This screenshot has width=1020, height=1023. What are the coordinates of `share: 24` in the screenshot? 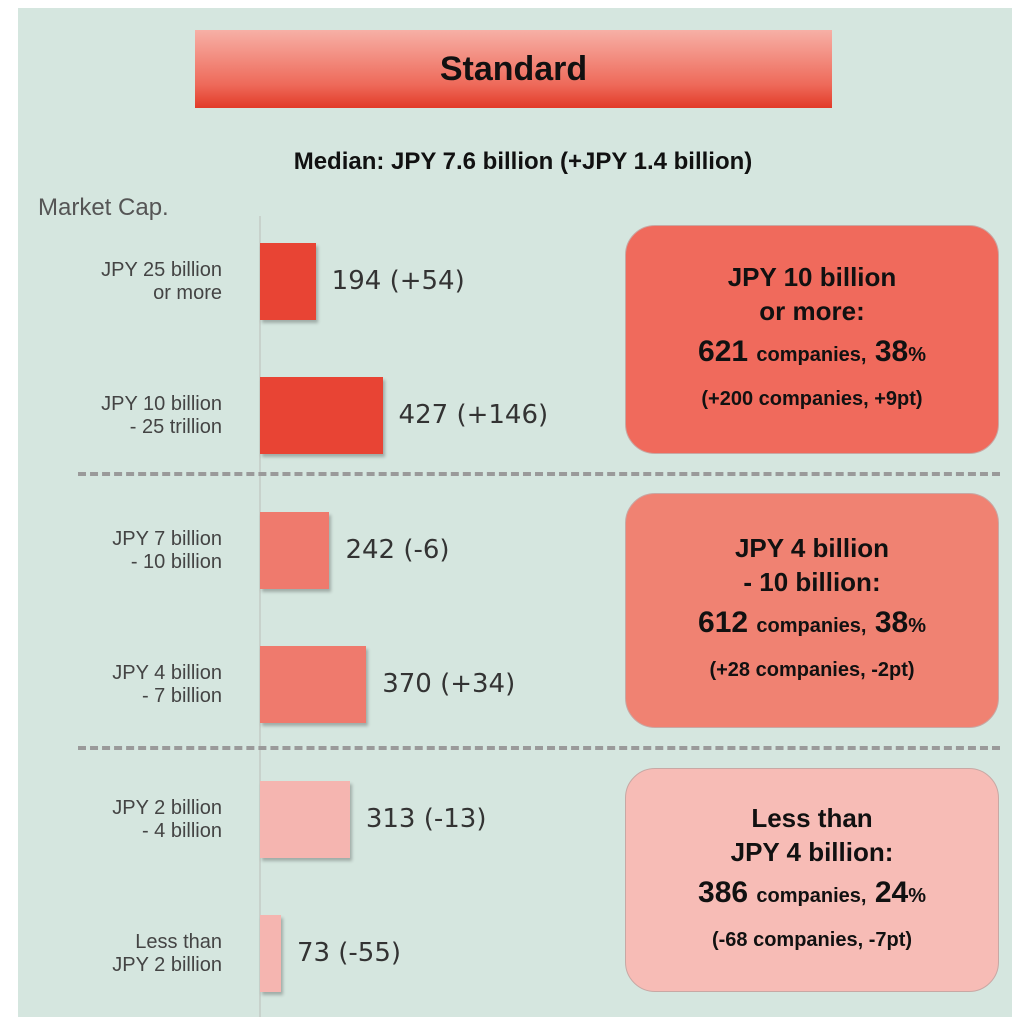 It's located at (891, 892).